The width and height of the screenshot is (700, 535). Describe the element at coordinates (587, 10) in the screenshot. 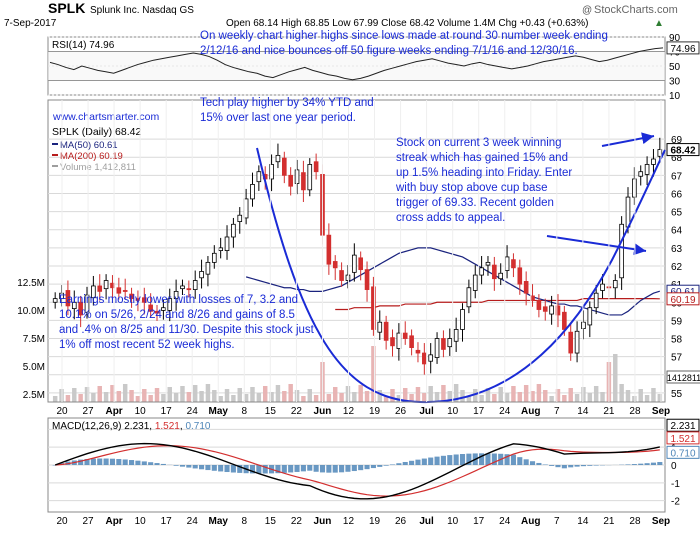

I see `logo-mark: @` at that location.